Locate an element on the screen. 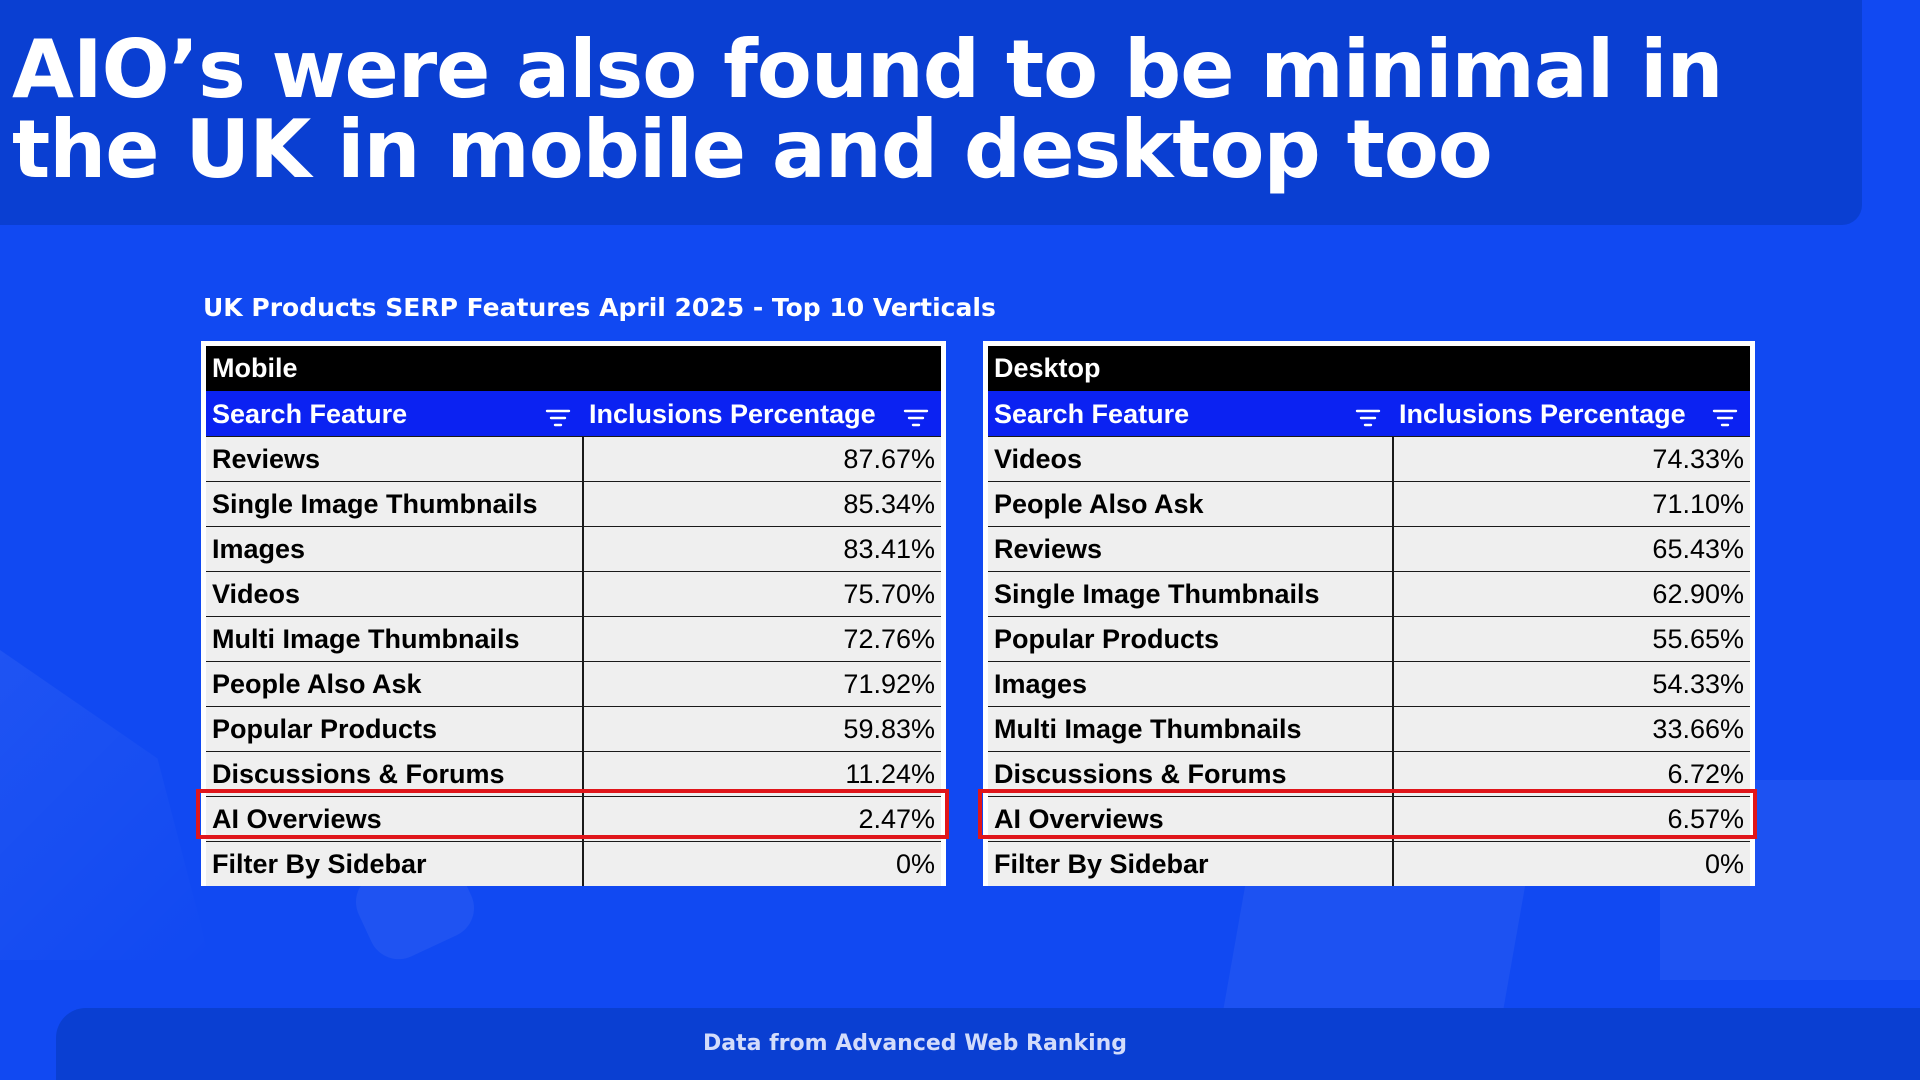 The image size is (1920, 1080). table-row: Images 83.41% is located at coordinates (573, 549).